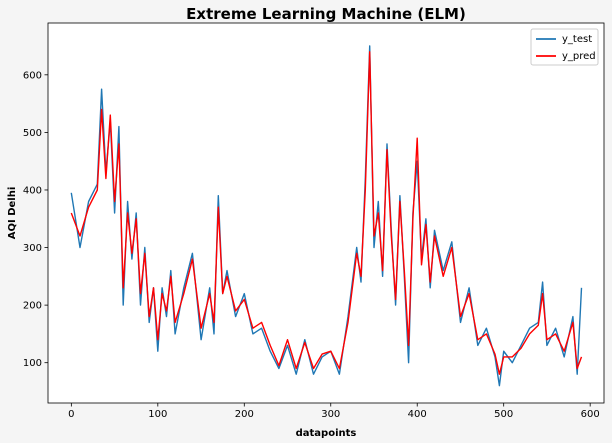  Describe the element at coordinates (326, 433) in the screenshot. I see `x-axis-label: datapoints` at that location.